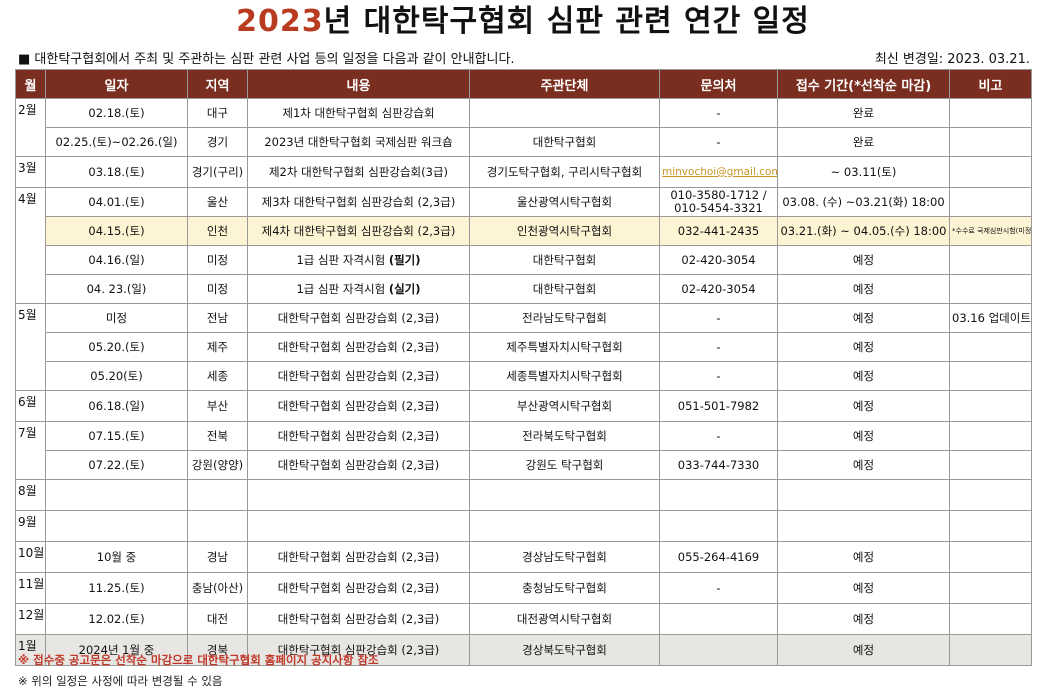  I want to click on host-cell: 경상북도탁구협회, so click(564, 650).